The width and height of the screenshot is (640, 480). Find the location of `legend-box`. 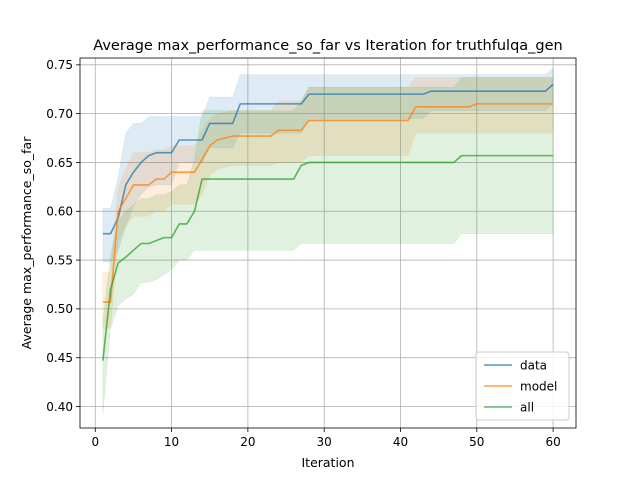

legend-box is located at coordinates (522, 386).